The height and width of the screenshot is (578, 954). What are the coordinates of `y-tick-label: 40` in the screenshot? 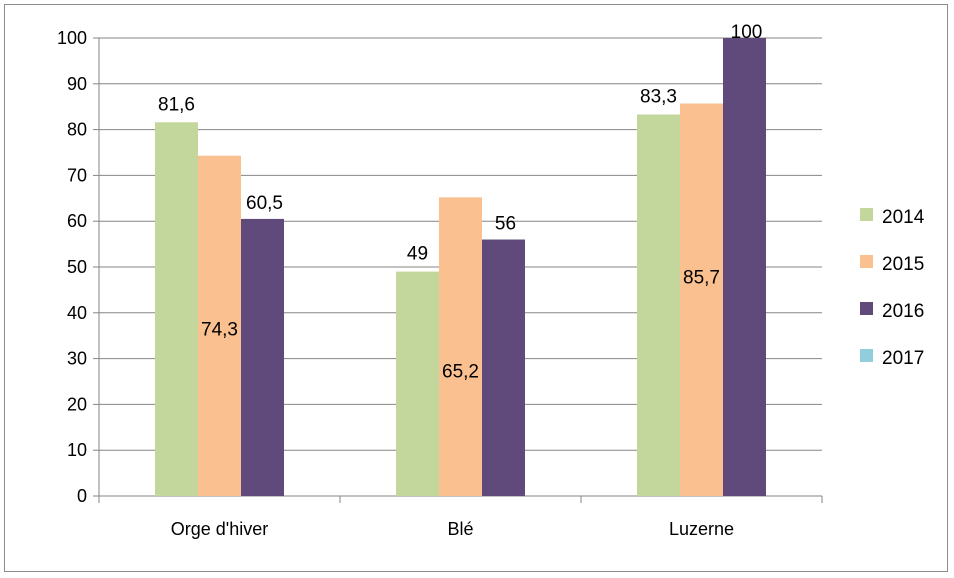 It's located at (77, 313).